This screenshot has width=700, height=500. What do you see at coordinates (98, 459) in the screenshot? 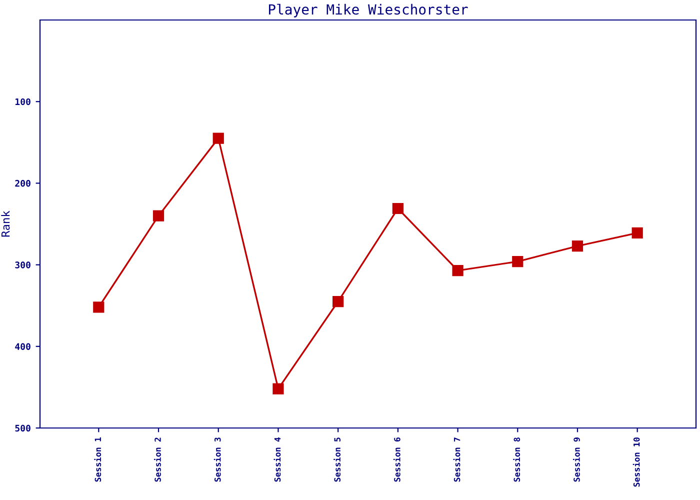
I see `x-tick-label: Session 1` at bounding box center [98, 459].